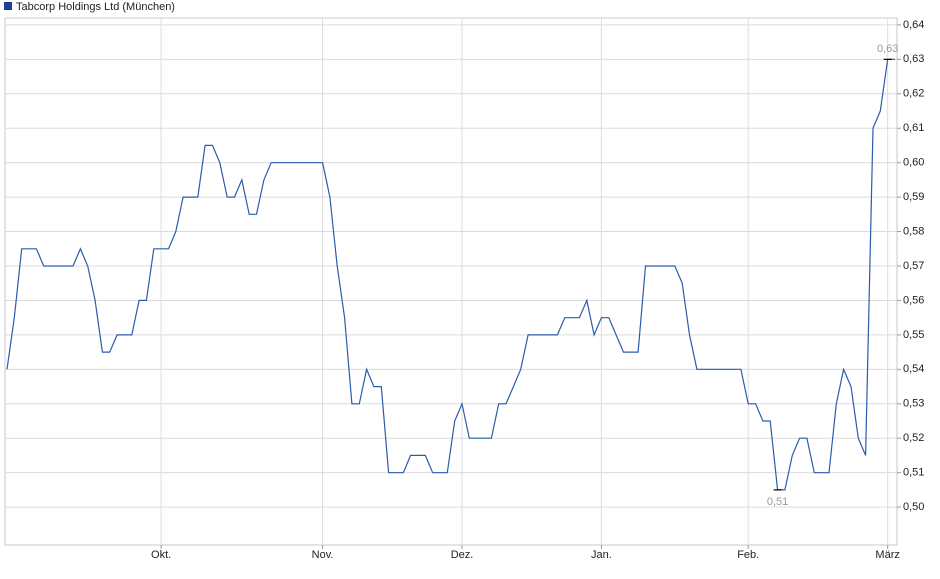 This screenshot has height=579, width=940. I want to click on y-tick-label: 0,59, so click(913, 197).